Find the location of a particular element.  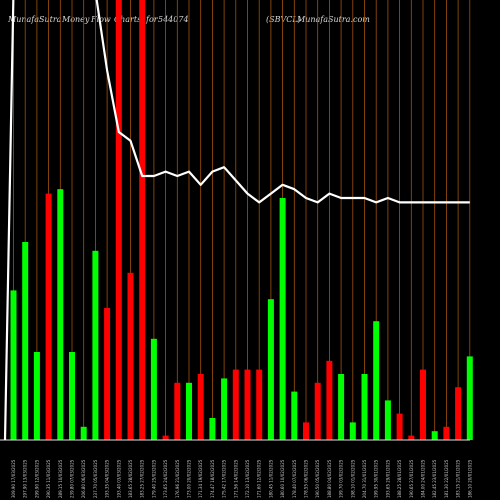

title-word-money: Money is located at coordinates (75, 19).